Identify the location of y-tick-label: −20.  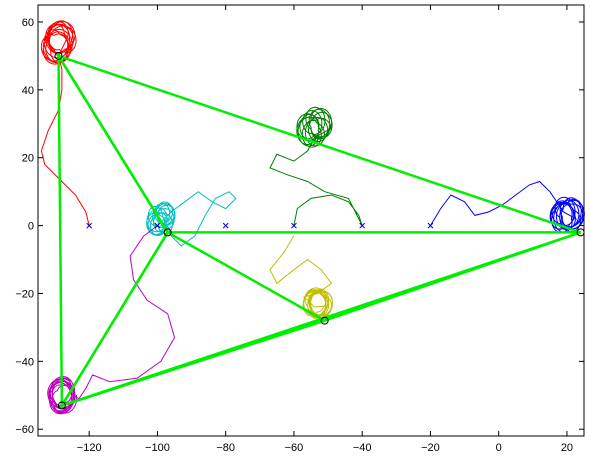
(24, 294).